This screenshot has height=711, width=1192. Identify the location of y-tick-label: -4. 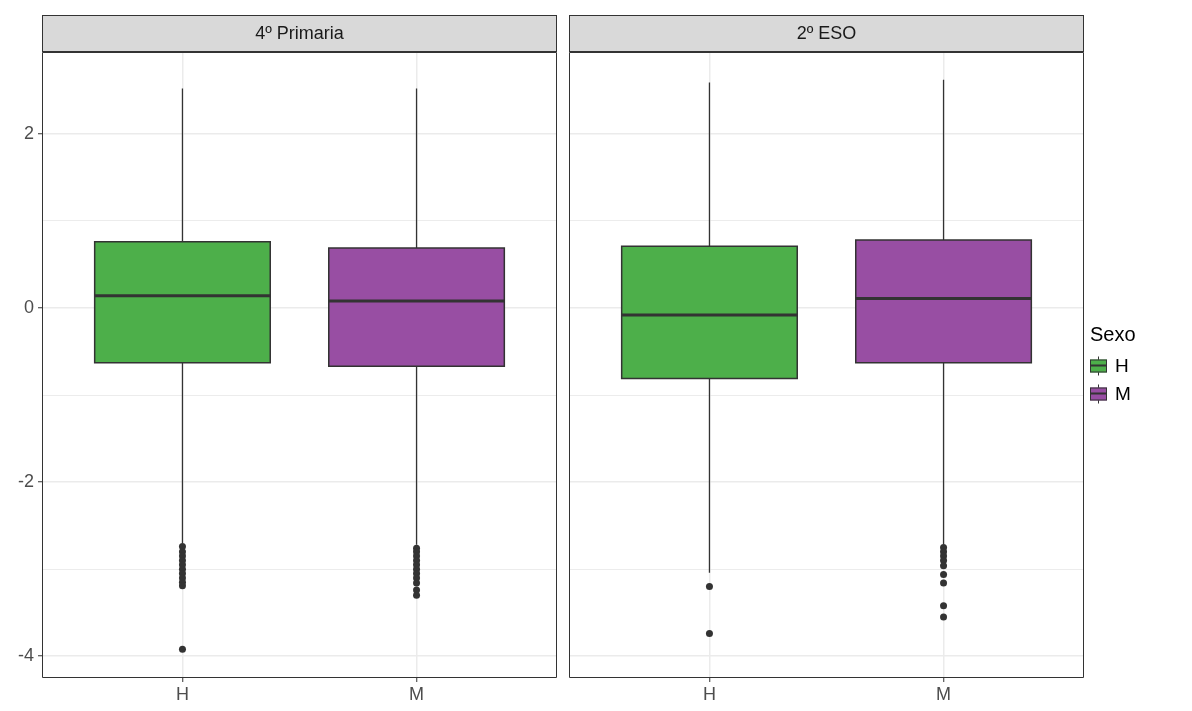
(25, 655).